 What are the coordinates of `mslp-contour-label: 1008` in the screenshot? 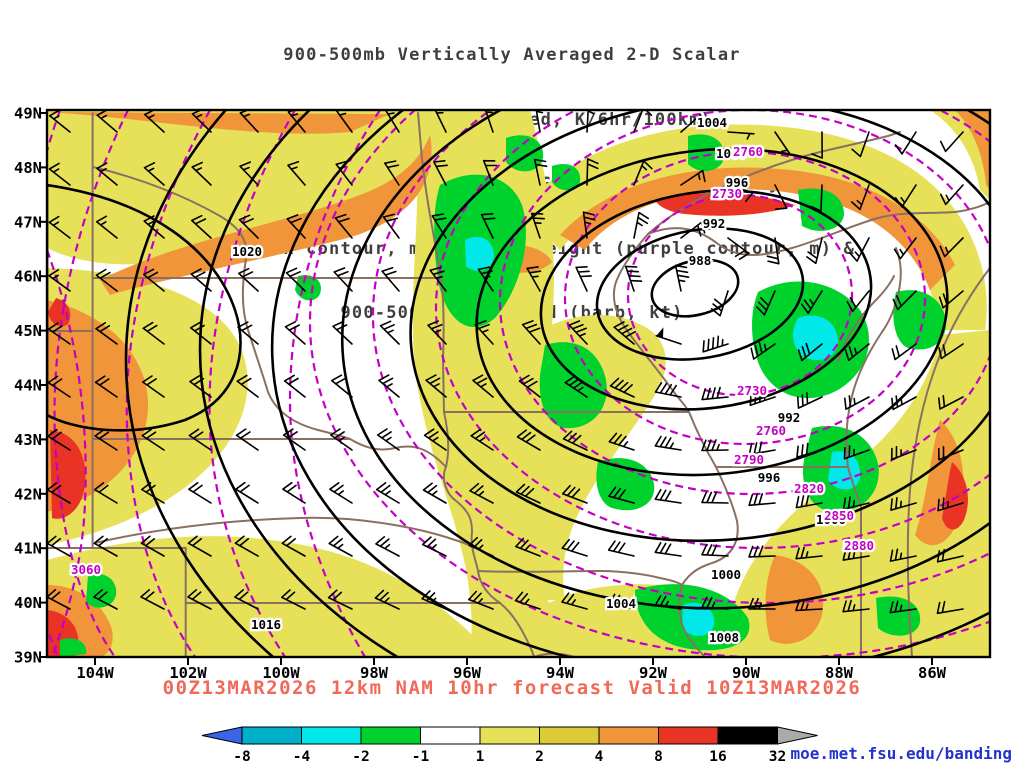 It's located at (724, 637).